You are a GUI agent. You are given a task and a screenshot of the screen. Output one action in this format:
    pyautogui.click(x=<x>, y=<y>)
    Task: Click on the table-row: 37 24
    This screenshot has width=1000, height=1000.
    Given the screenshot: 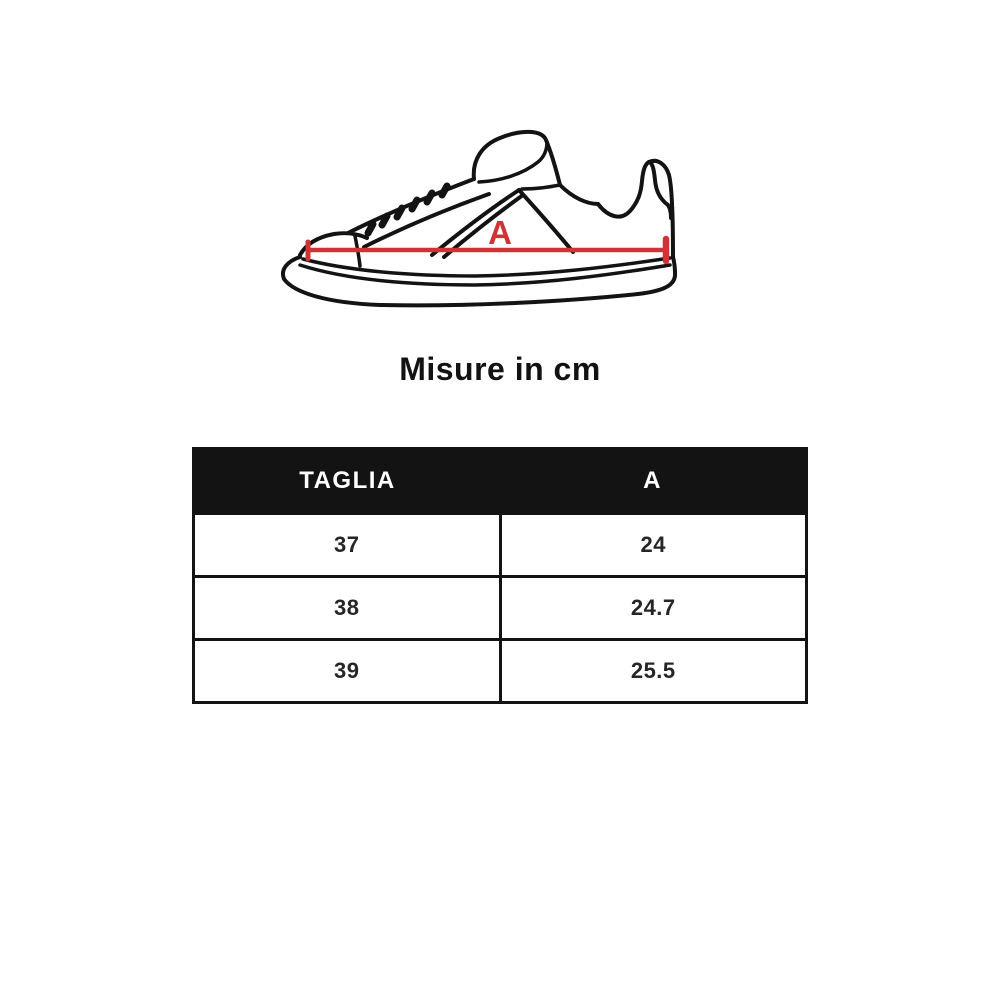 What is the action you would take?
    pyautogui.click(x=500, y=545)
    